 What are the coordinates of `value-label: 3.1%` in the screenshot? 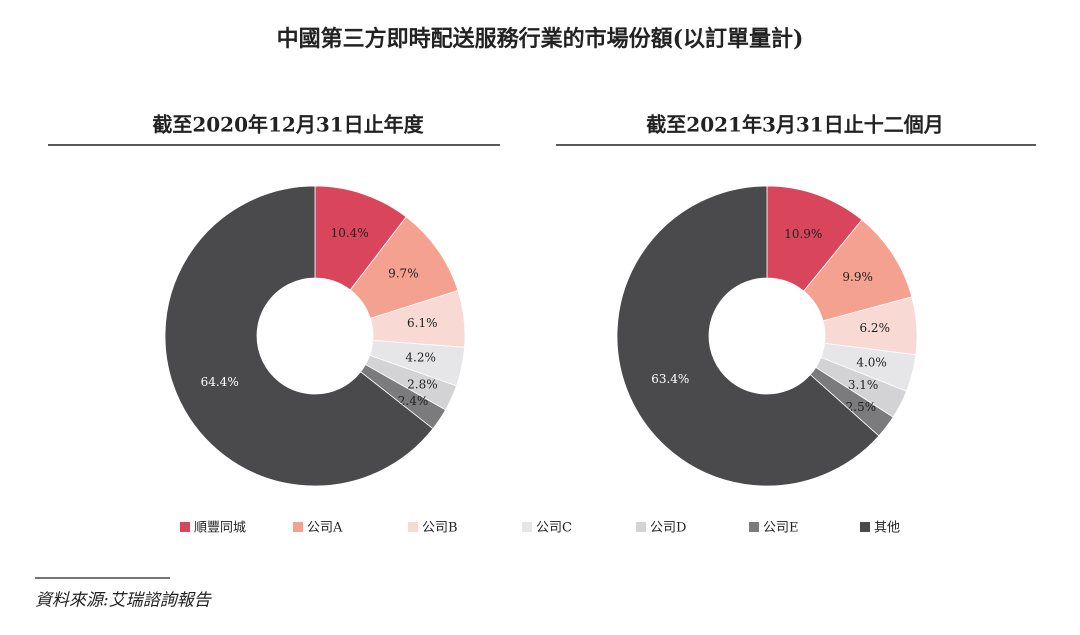 It's located at (863, 385).